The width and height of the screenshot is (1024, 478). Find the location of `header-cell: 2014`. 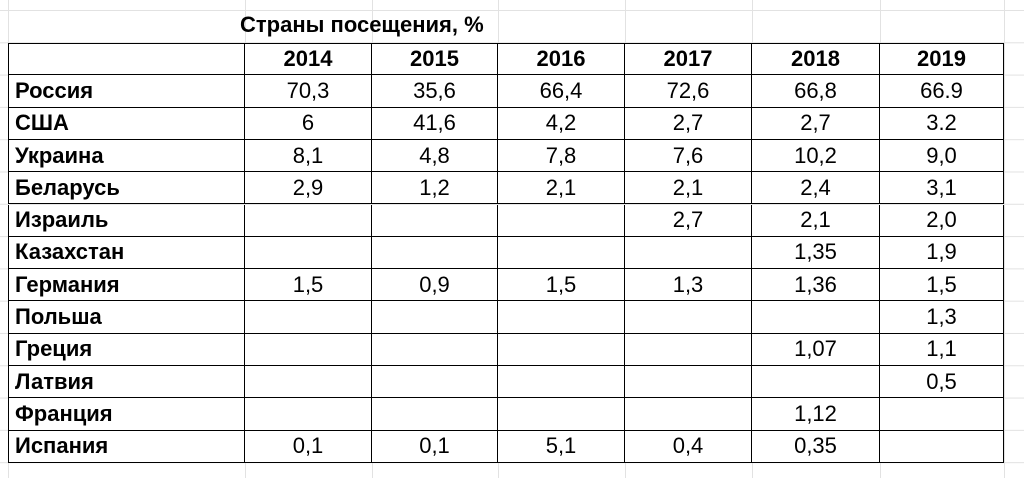

header-cell: 2014 is located at coordinates (308, 59).